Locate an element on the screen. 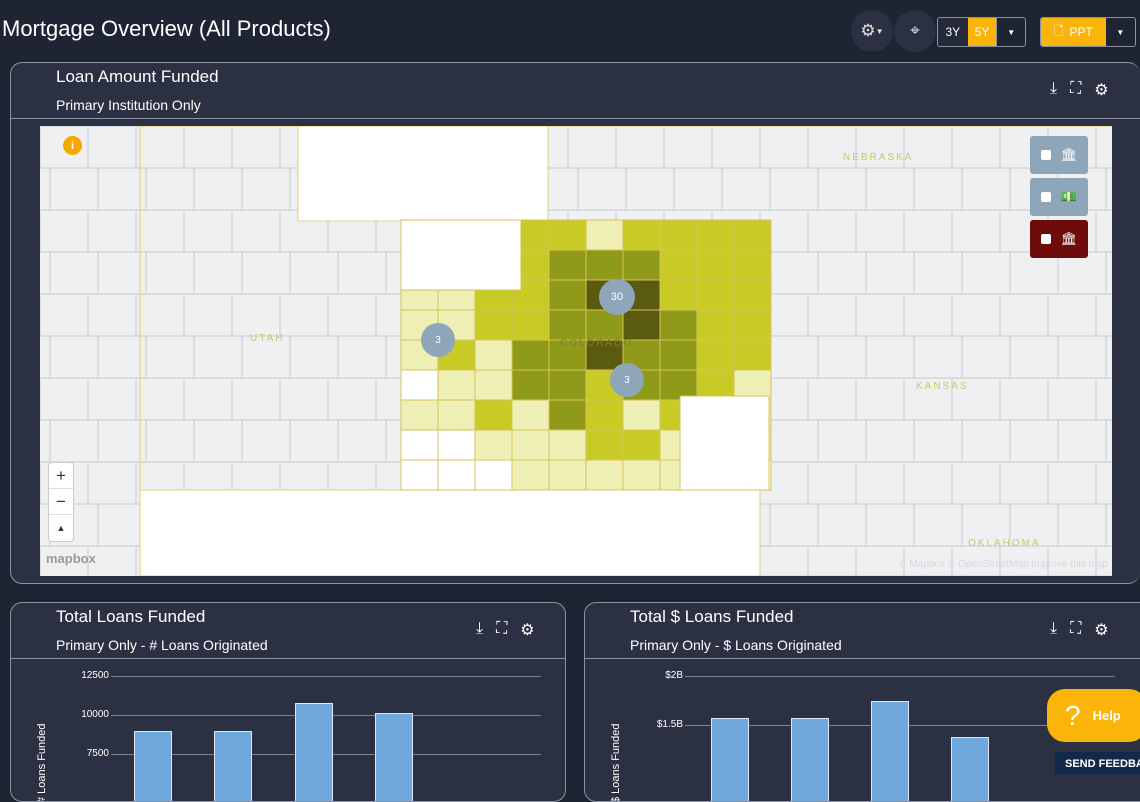 The image size is (1140, 802). layer-toggle-branches: 🏛 is located at coordinates (1059, 155).